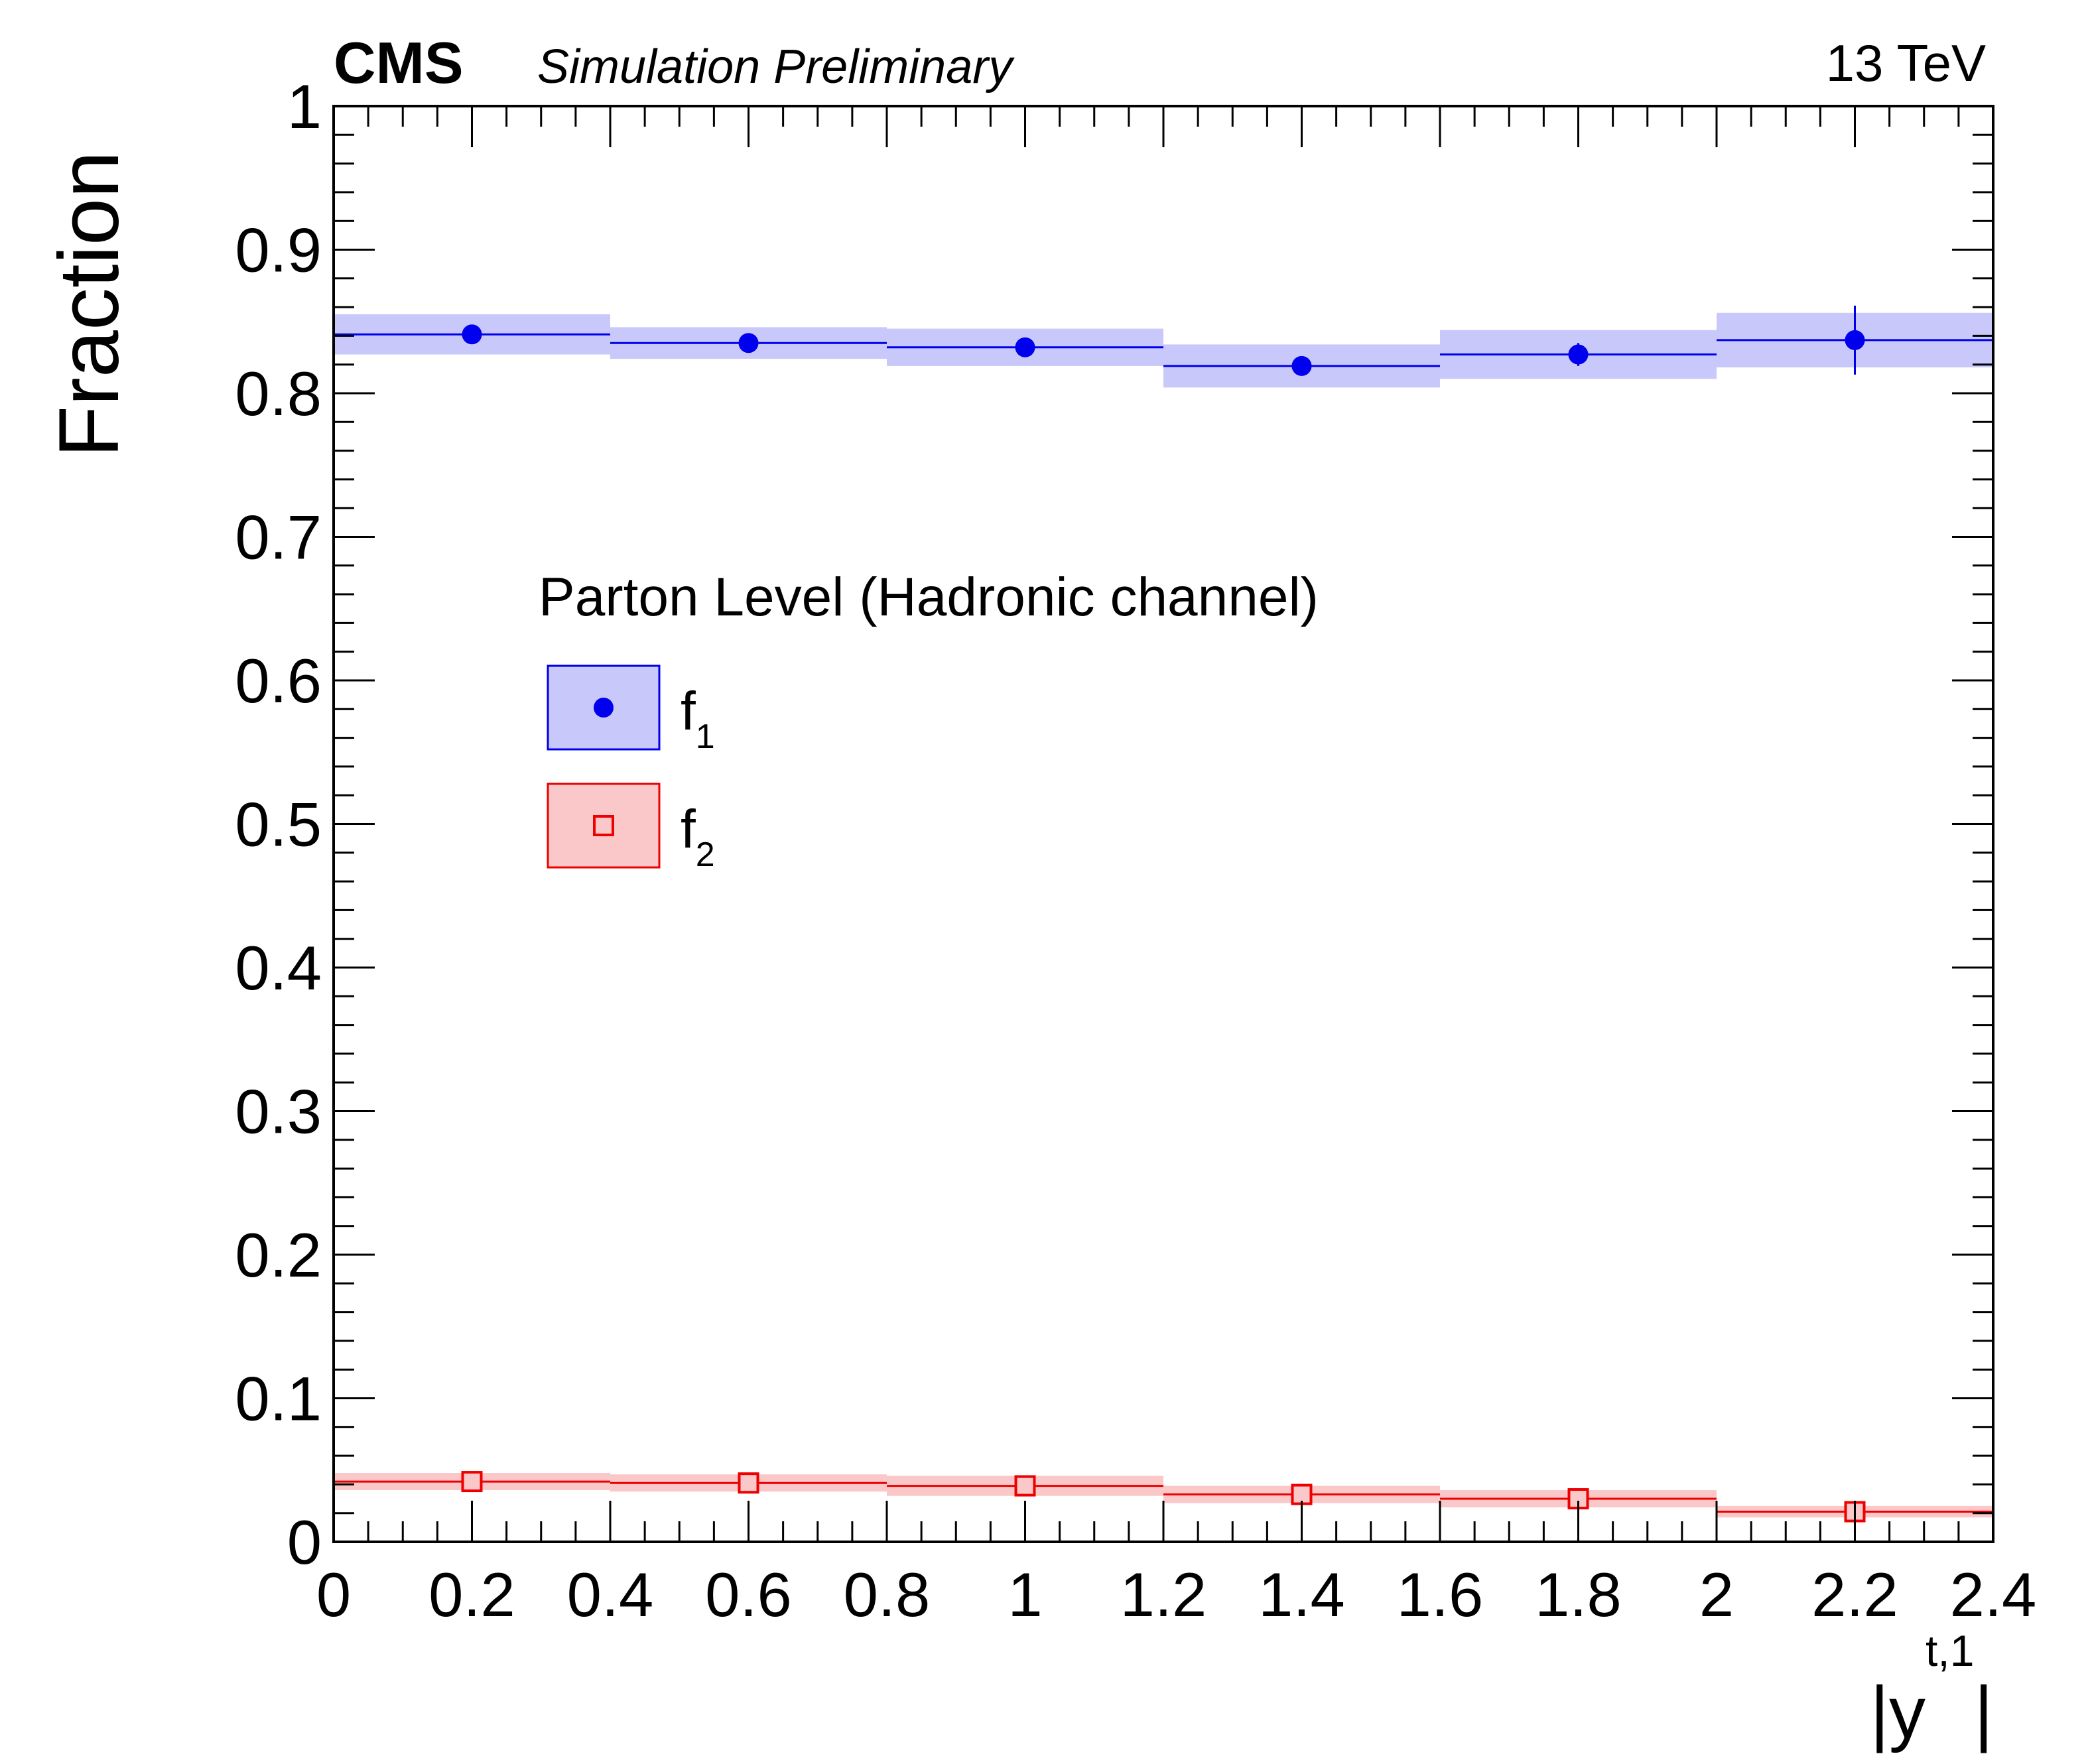 Image resolution: width=2090 pixels, height=1764 pixels. Describe the element at coordinates (472, 1482) in the screenshot. I see `point-s2-bin1` at that location.